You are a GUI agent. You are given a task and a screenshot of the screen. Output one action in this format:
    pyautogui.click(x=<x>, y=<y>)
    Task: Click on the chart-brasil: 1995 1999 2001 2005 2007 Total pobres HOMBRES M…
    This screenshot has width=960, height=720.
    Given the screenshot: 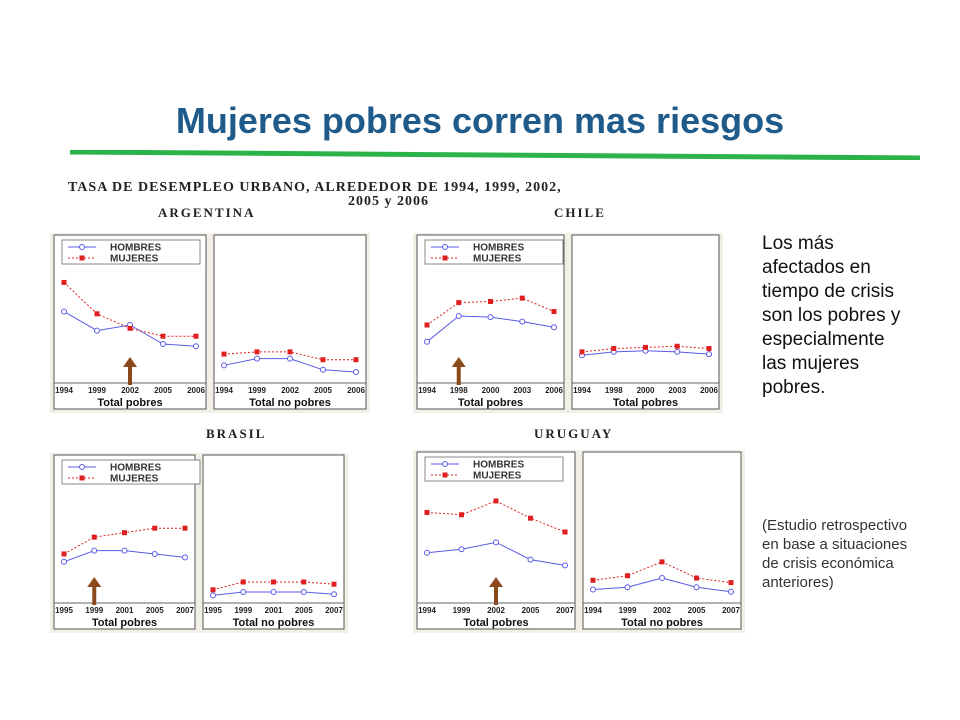 What is the action you would take?
    pyautogui.click(x=199, y=543)
    